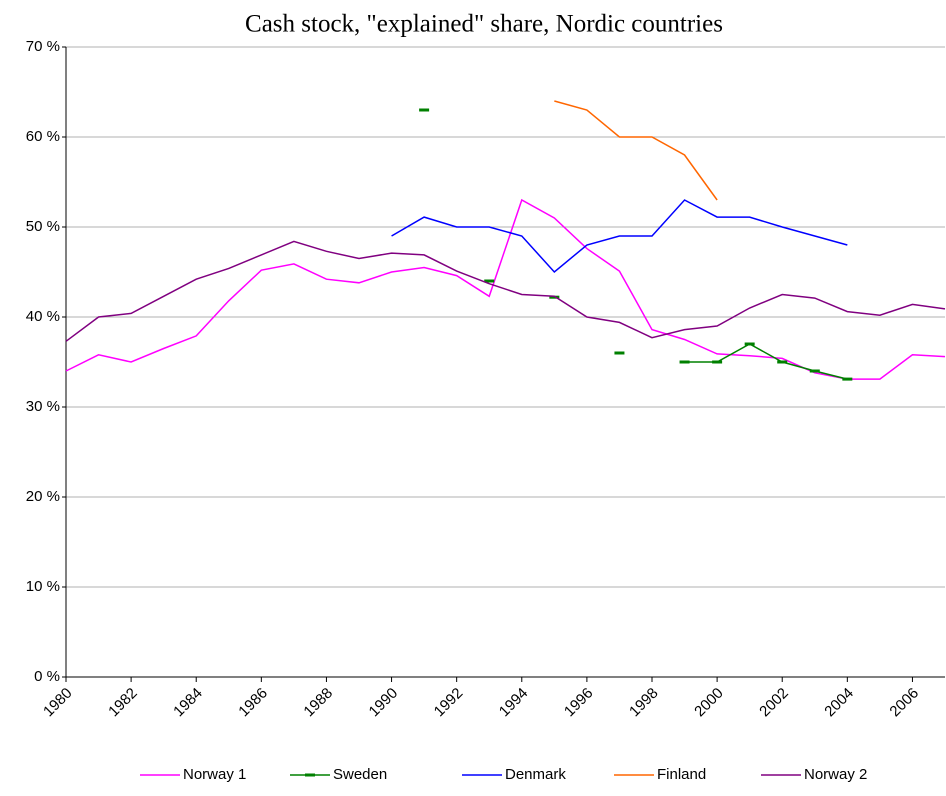 The height and width of the screenshot is (796, 946). Describe the element at coordinates (579, 703) in the screenshot. I see `x-tick-label: 1996` at that location.